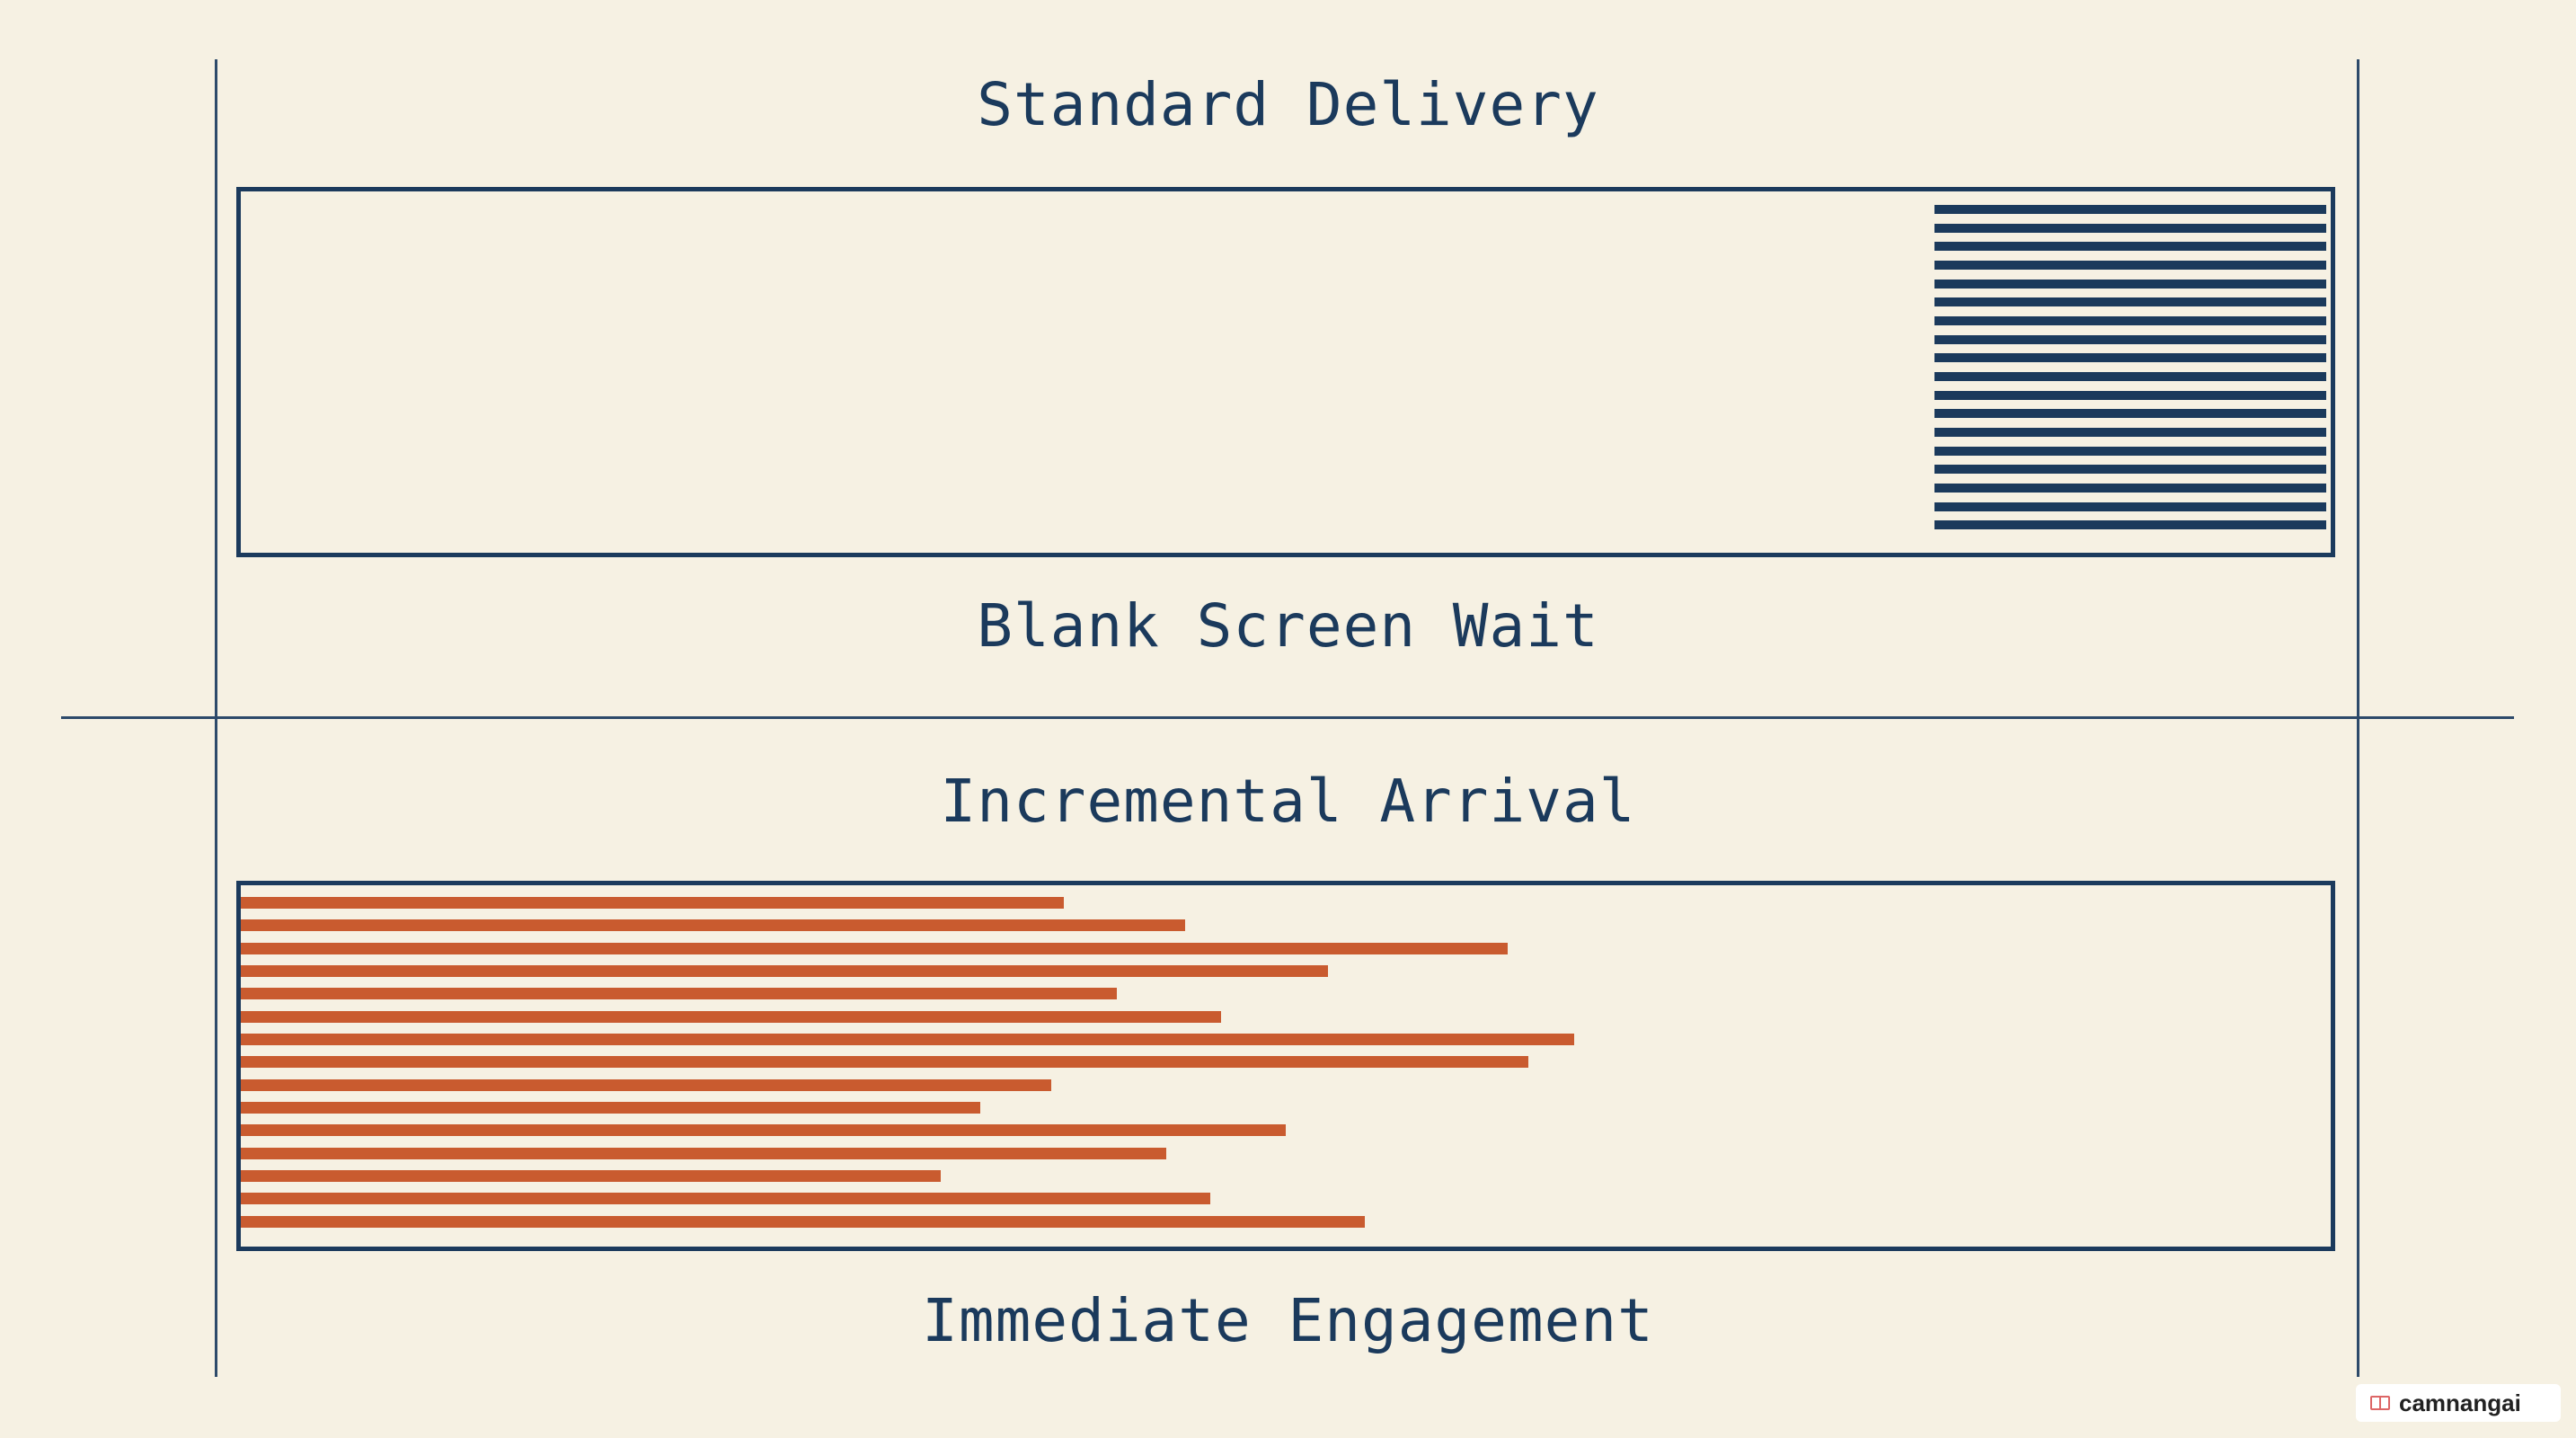 The height and width of the screenshot is (1438, 2576). What do you see at coordinates (1288, 1320) in the screenshot?
I see `bottom-section-caption: Immediate Engagement` at bounding box center [1288, 1320].